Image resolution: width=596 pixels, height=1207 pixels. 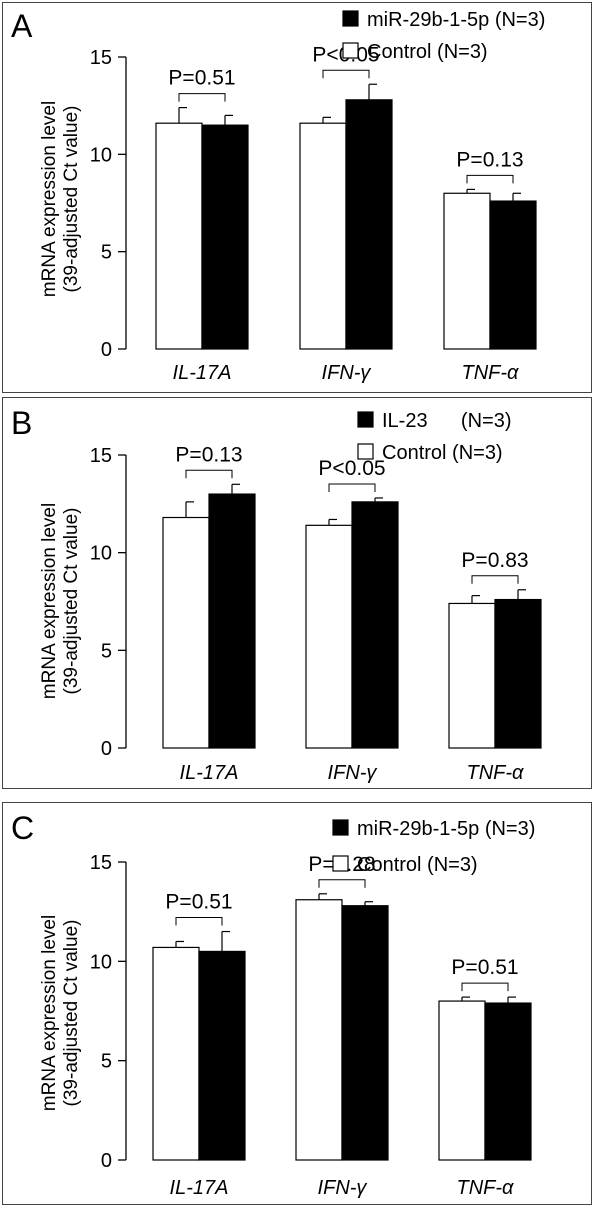 I want to click on panel-letter: C, so click(x=22, y=828).